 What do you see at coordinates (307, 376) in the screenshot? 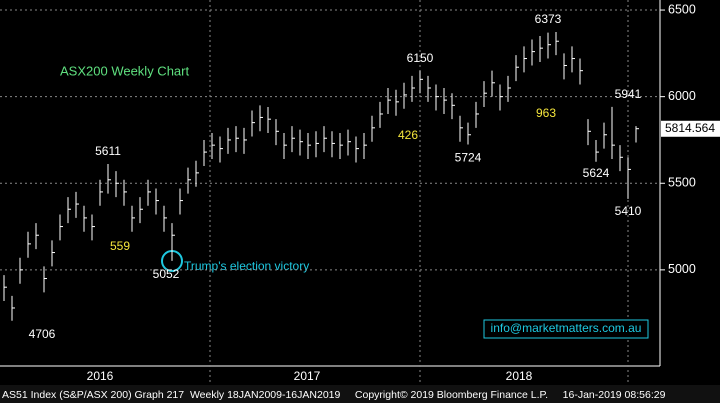
I see `x-tick-label: 2017` at bounding box center [307, 376].